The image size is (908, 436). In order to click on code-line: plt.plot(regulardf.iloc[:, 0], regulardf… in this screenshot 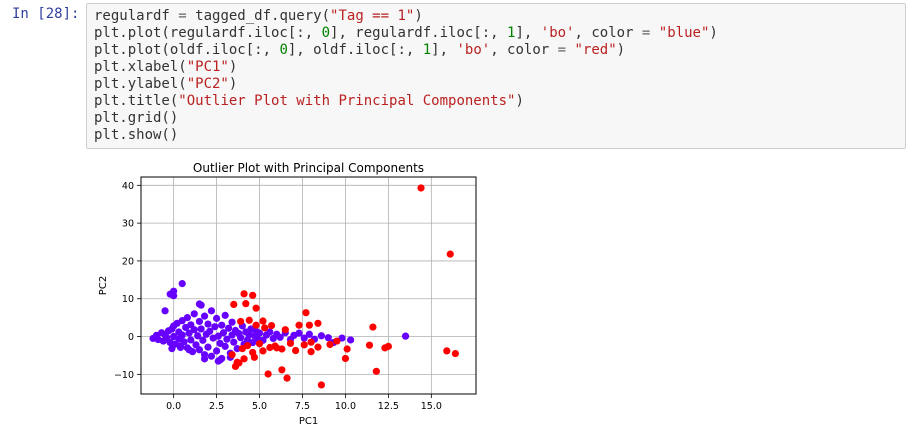, I will do `click(406, 33)`.